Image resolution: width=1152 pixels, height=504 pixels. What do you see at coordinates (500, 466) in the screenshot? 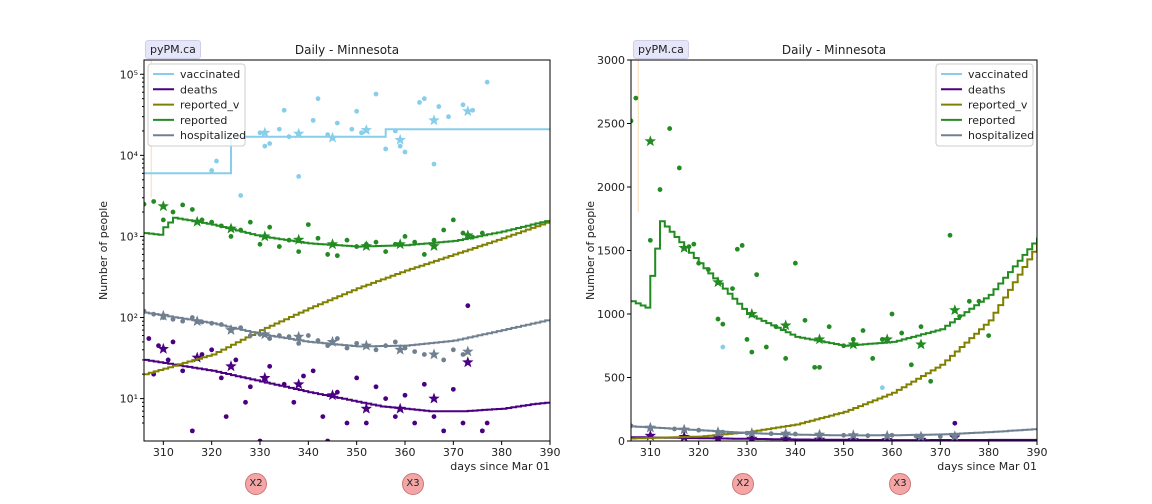
I see `x-axis-label: days since Mar 01` at bounding box center [500, 466].